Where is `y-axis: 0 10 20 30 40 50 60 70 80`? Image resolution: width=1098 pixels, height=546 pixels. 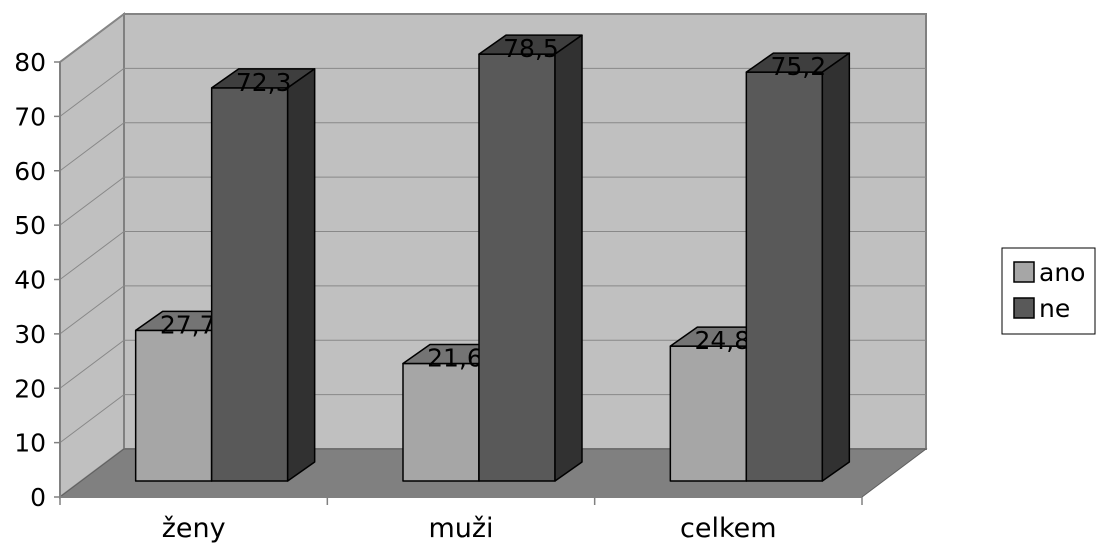
y-axis: 0 10 20 30 40 50 60 70 80 is located at coordinates (37, 280).